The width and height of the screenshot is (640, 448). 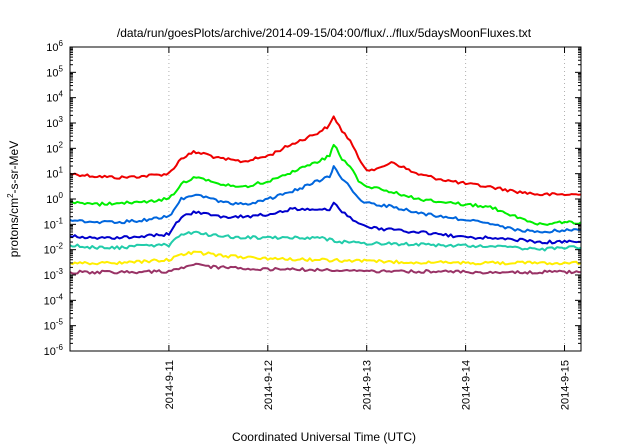 I want to click on y-tick-label: 10⁻⁴, so click(x=54, y=299).